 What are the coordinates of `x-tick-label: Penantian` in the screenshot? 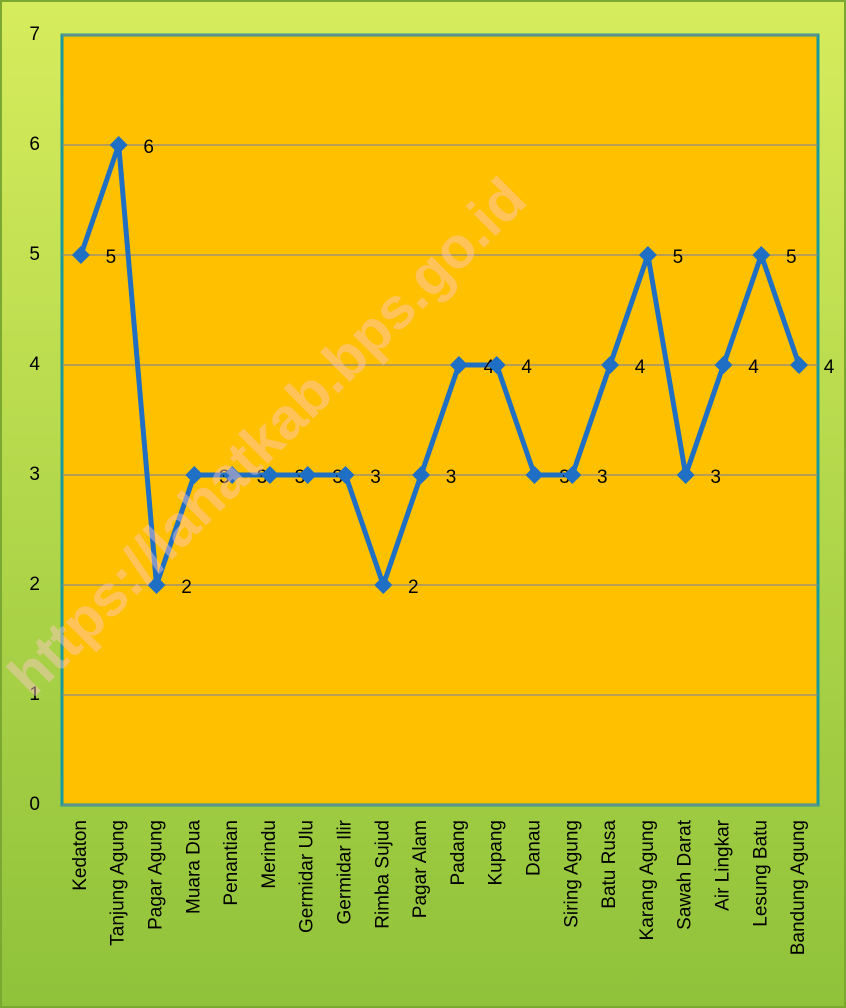 It's located at (231, 863).